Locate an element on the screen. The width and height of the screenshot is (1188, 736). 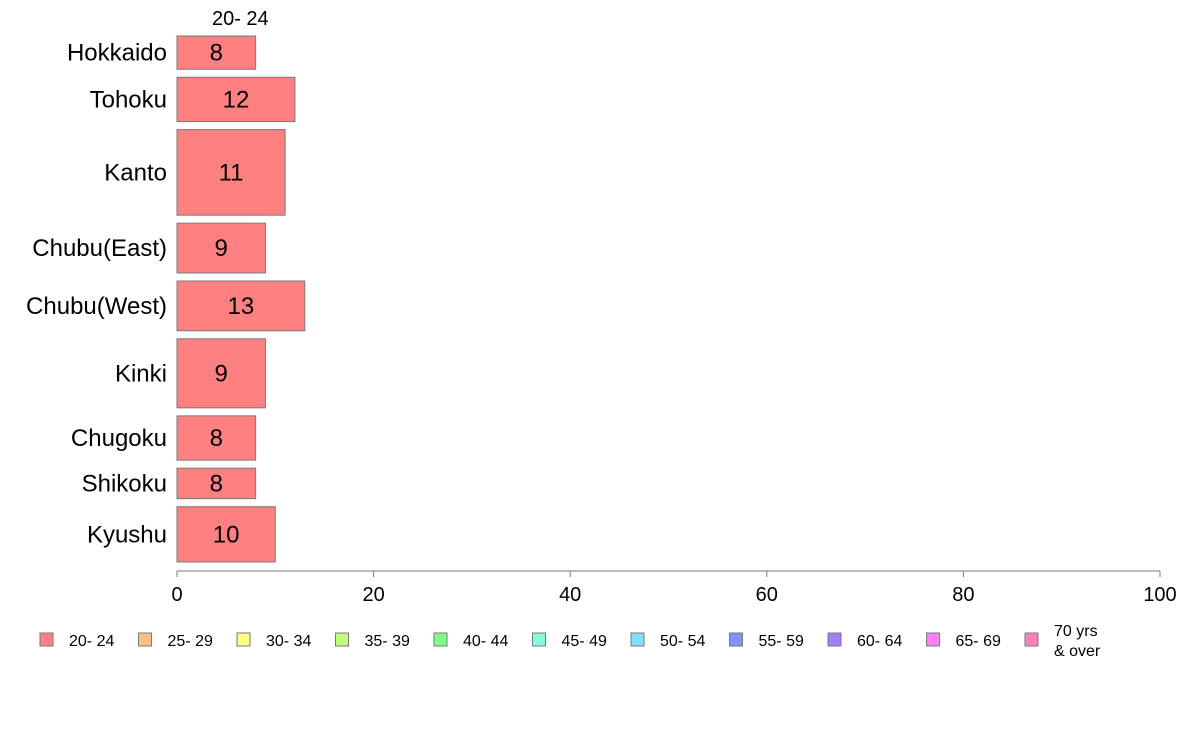
legend-label: 35- 39 is located at coordinates (387, 641).